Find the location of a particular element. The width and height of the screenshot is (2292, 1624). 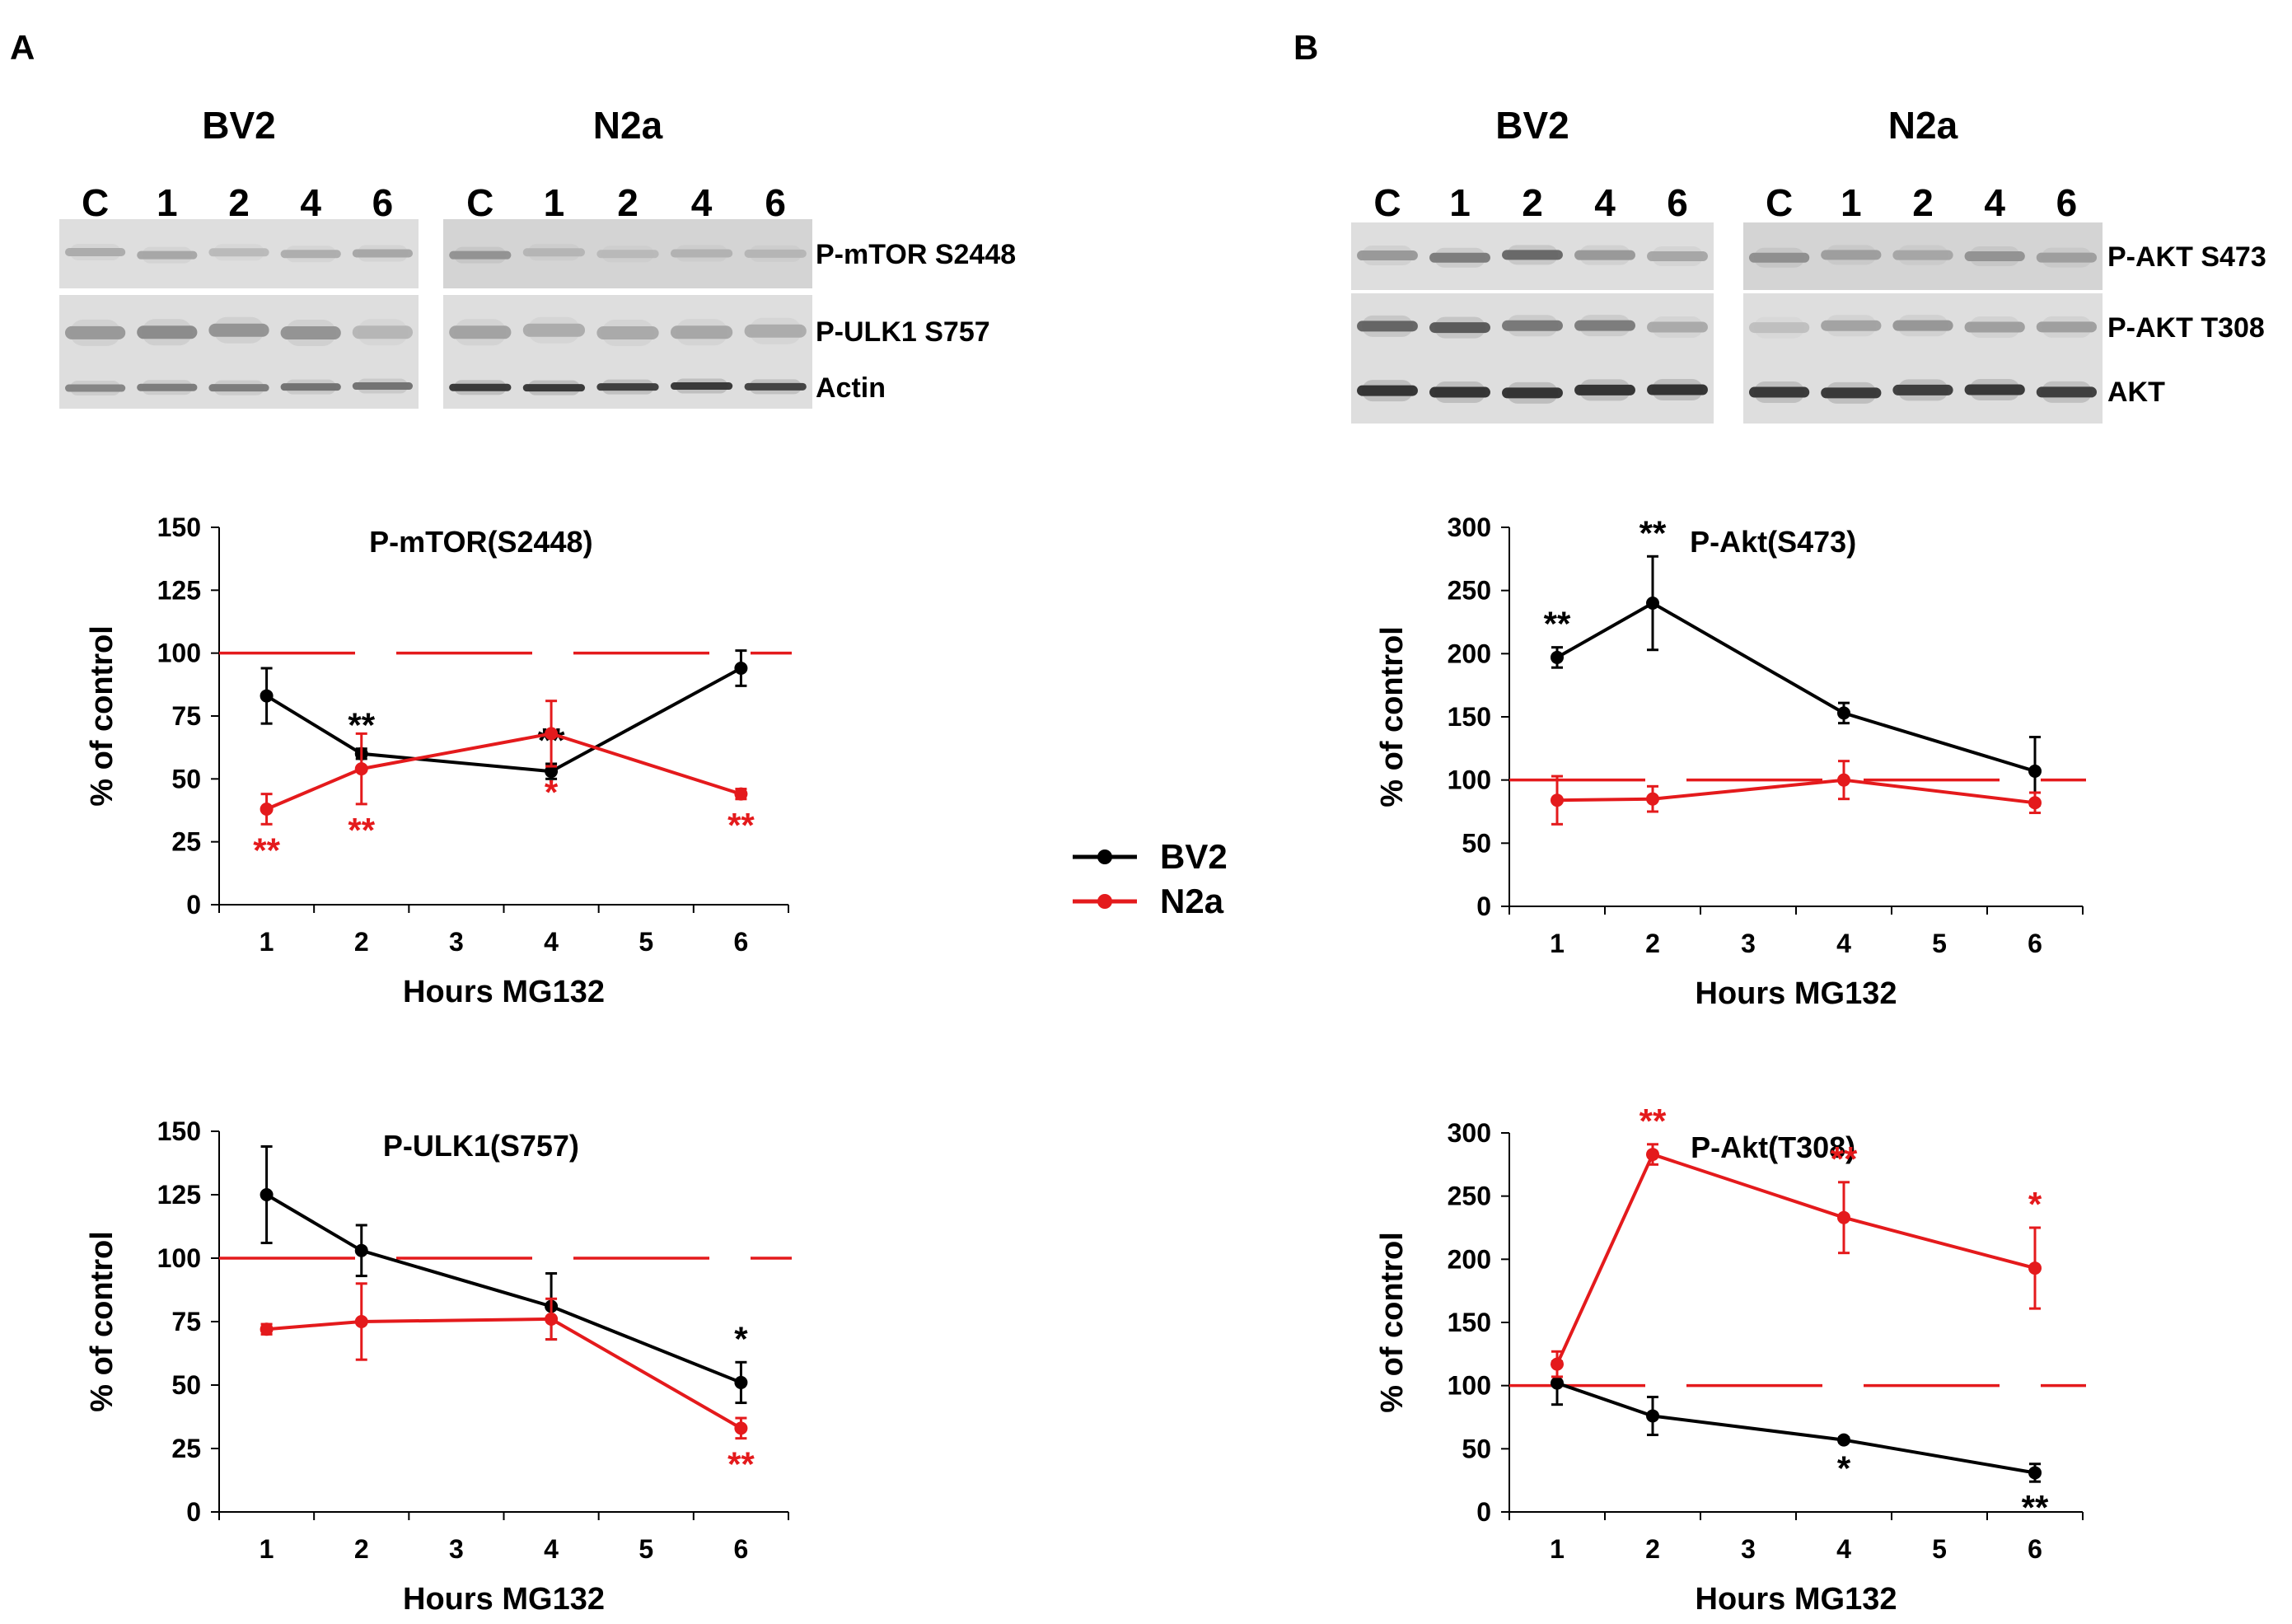

y-axis-label: % of control is located at coordinates (1392, 1322).